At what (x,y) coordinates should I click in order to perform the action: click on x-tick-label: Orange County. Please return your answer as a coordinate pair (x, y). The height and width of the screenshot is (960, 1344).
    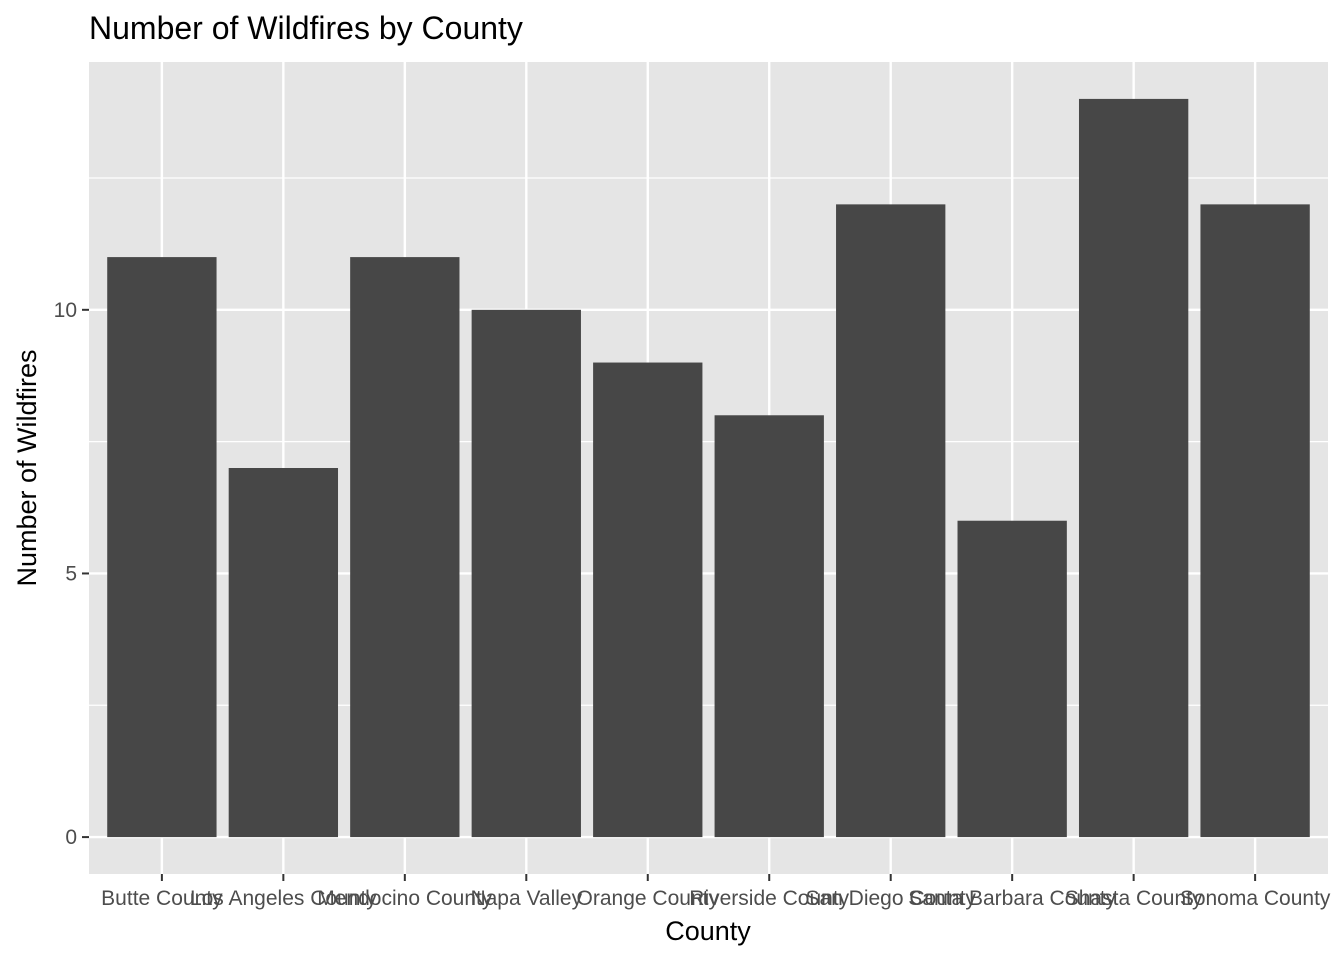
    Looking at the image, I should click on (648, 898).